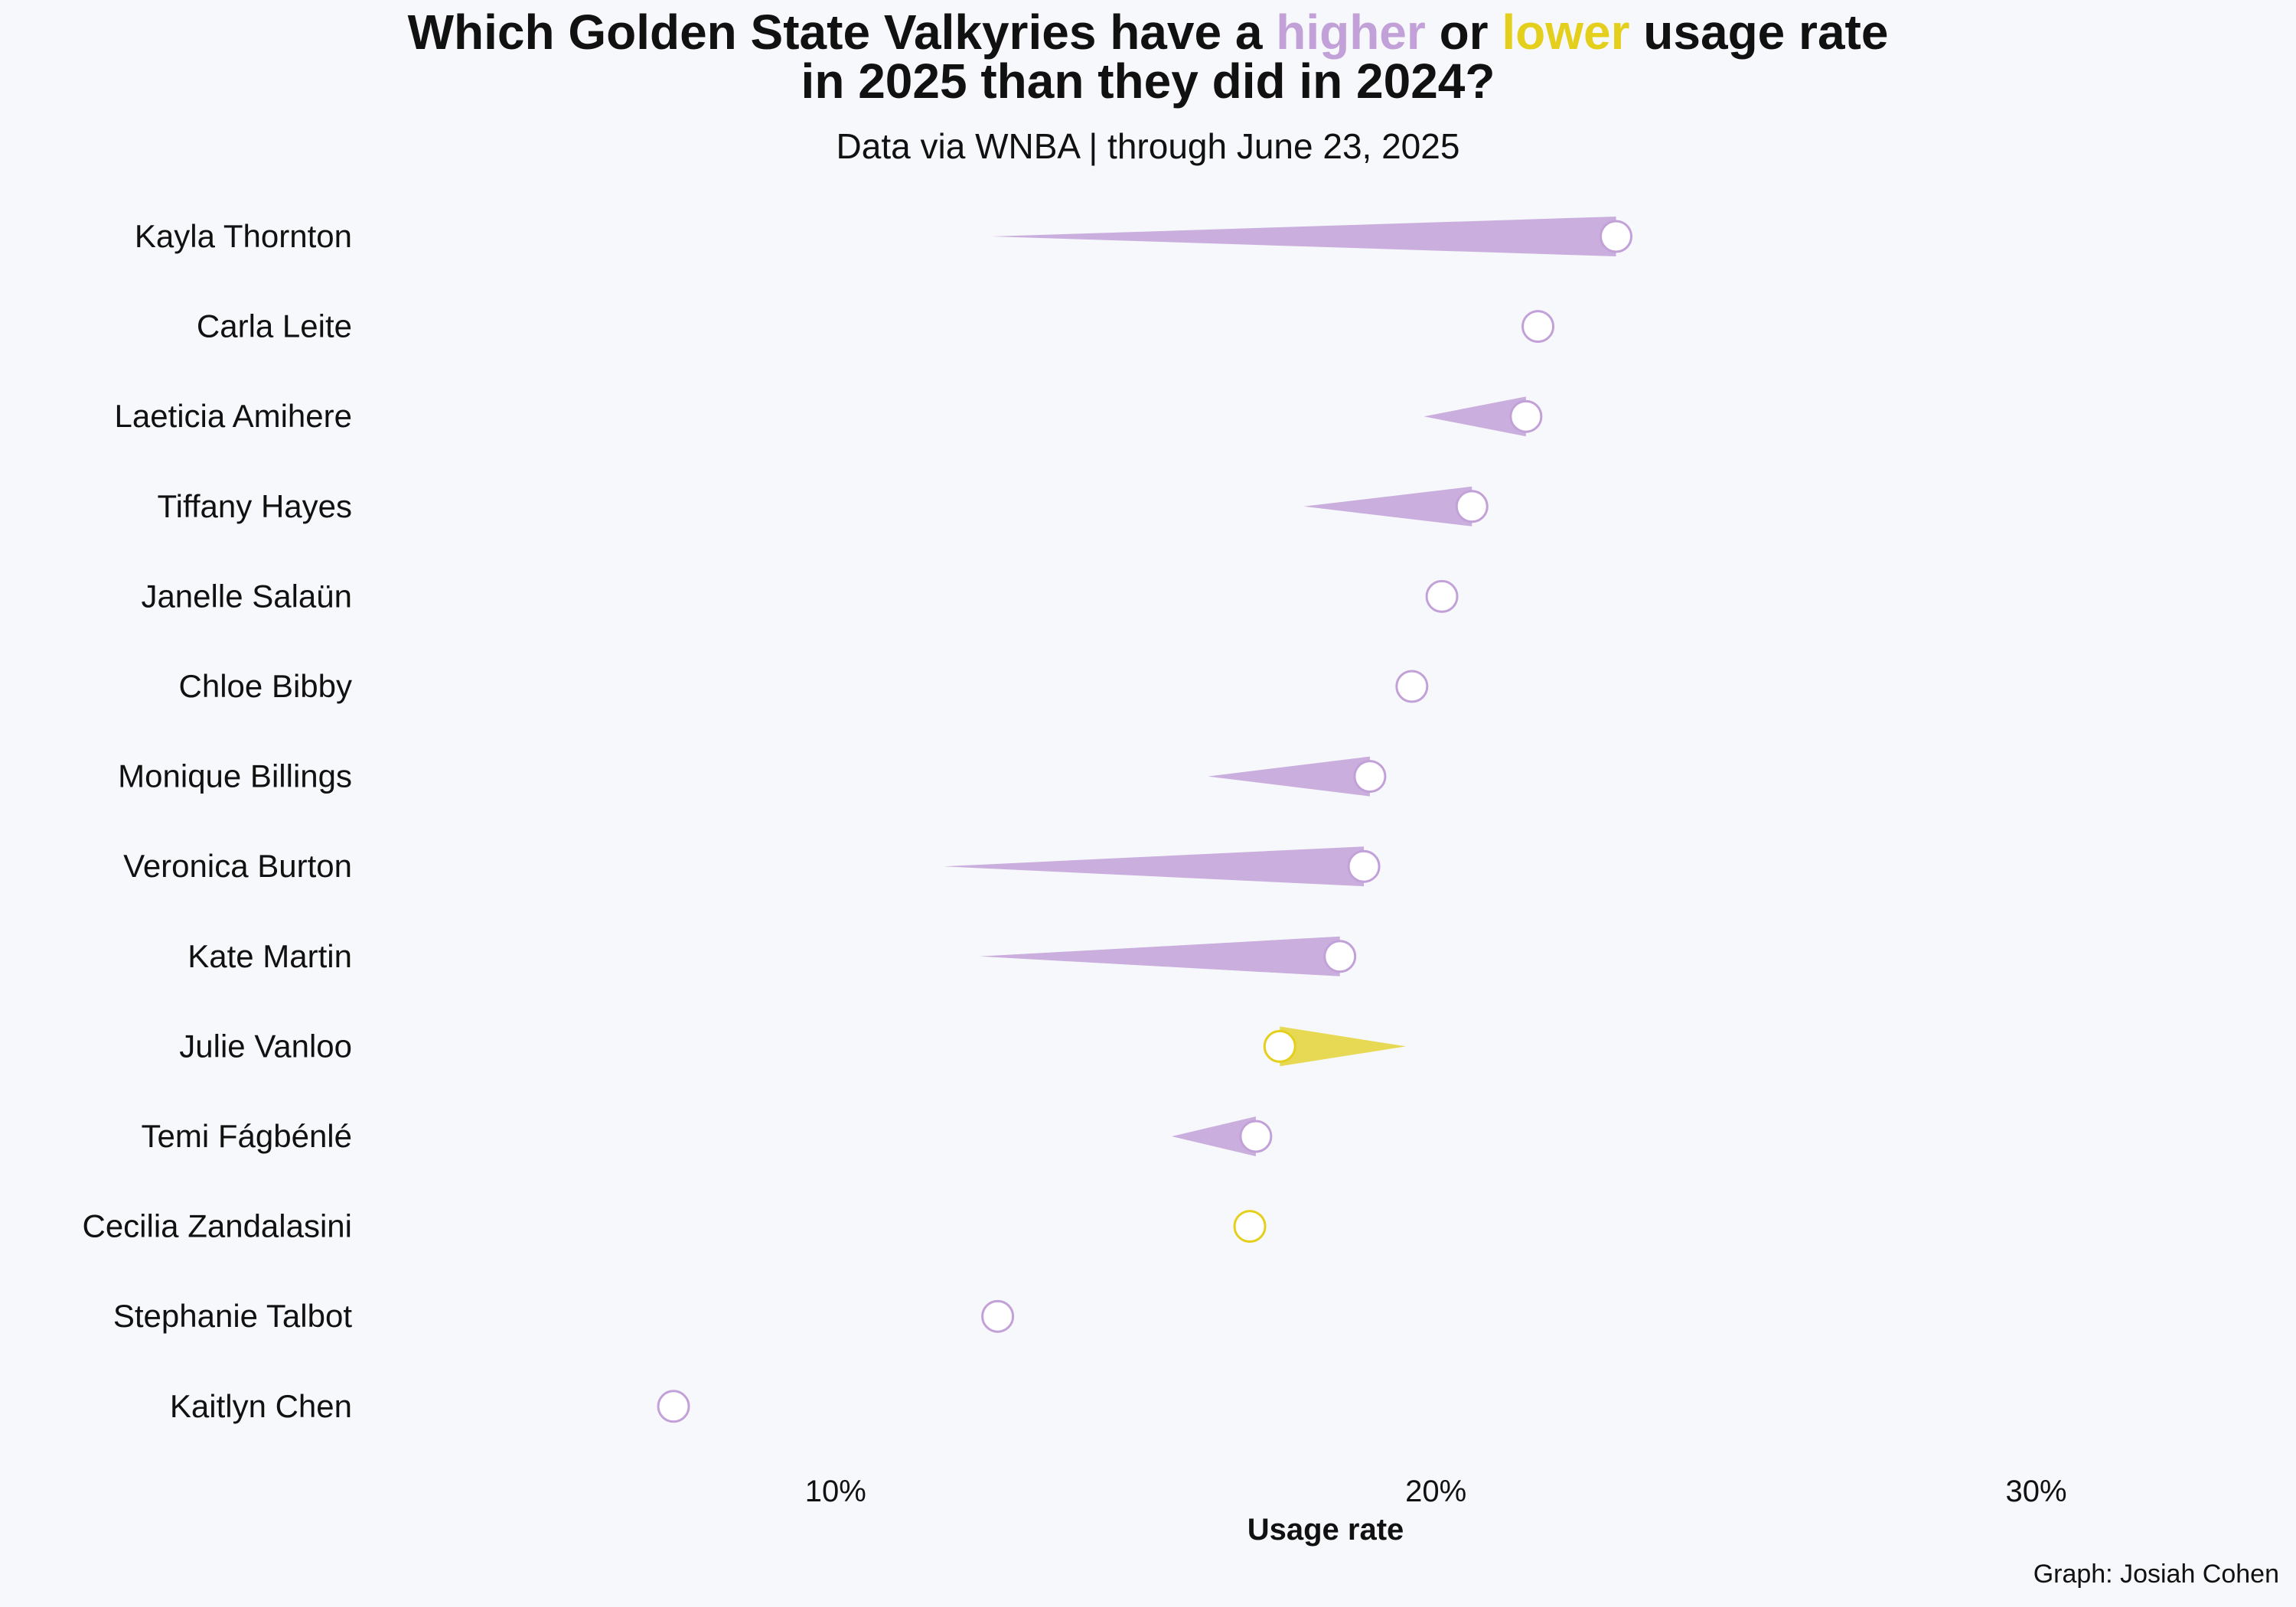  What do you see at coordinates (1303, 237) in the screenshot?
I see `wedge-kayla-thornton` at bounding box center [1303, 237].